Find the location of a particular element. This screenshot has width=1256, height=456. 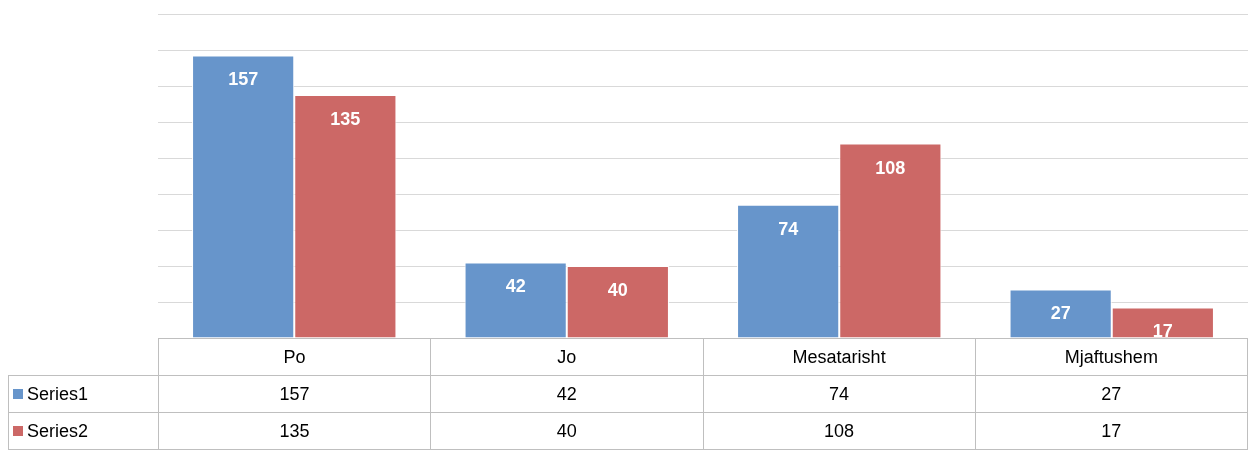

x-tick-label: Po is located at coordinates (294, 357).